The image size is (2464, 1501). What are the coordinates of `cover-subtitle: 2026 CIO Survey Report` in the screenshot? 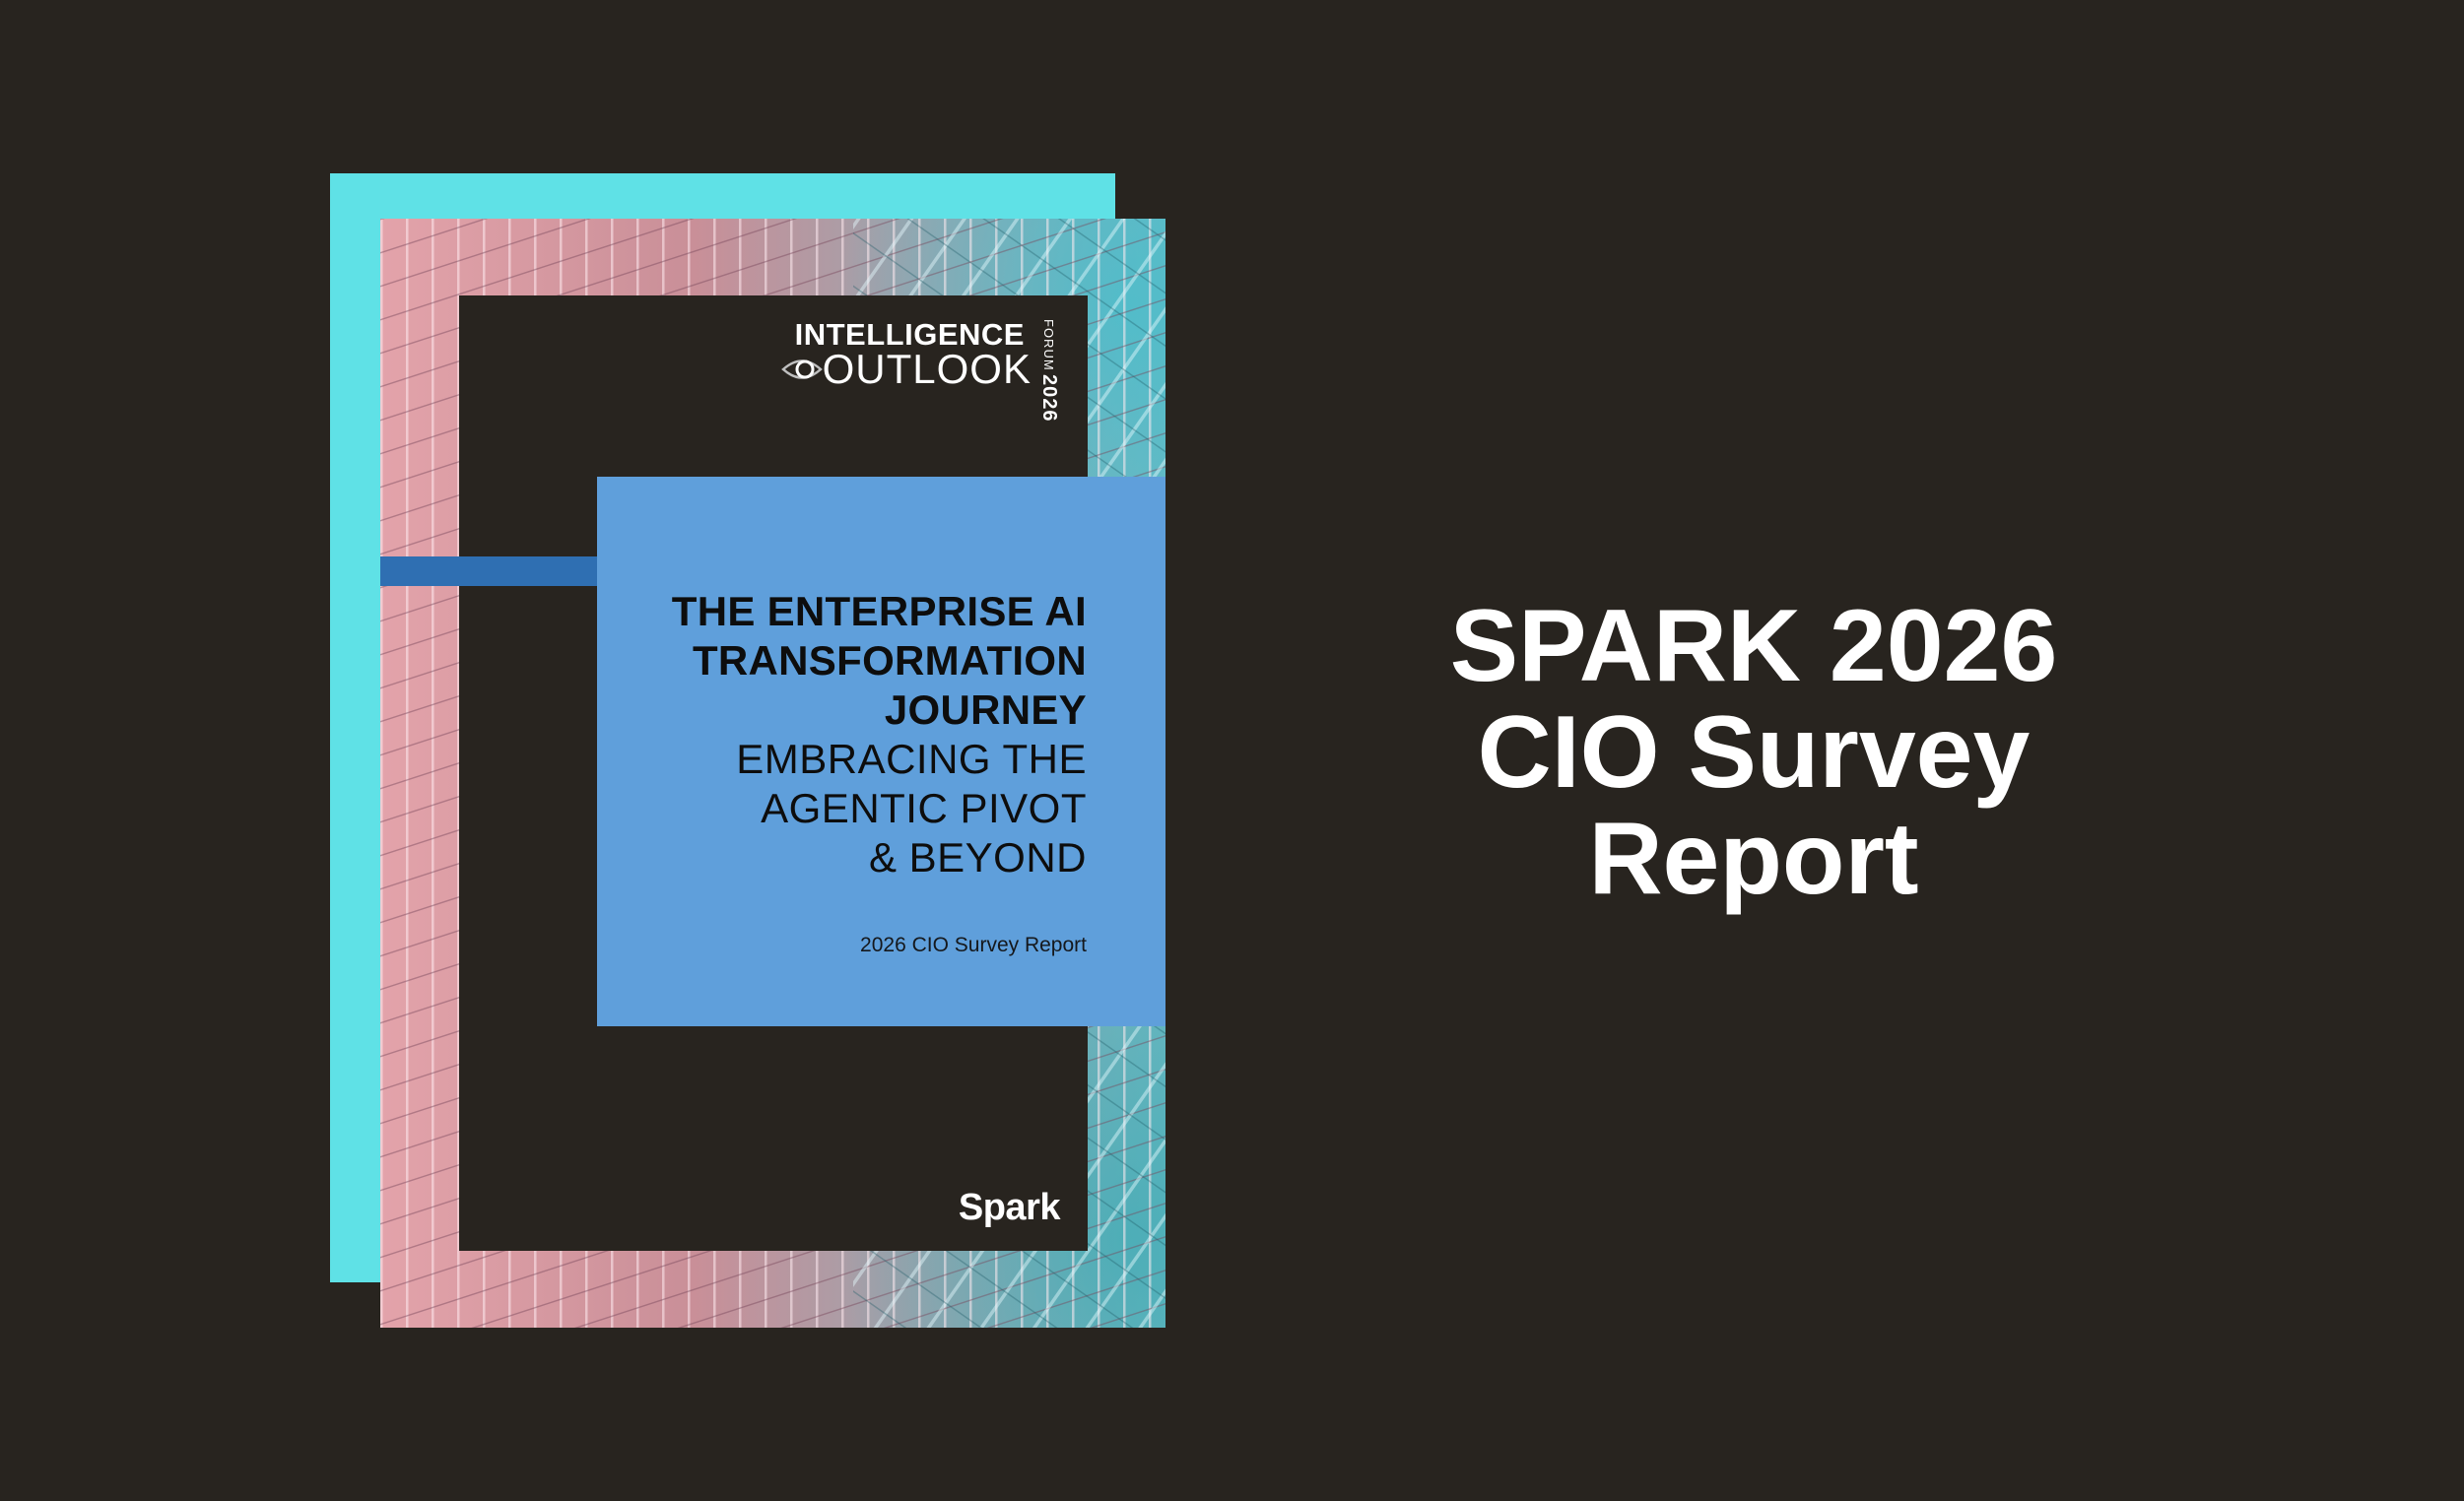 It's located at (974, 945).